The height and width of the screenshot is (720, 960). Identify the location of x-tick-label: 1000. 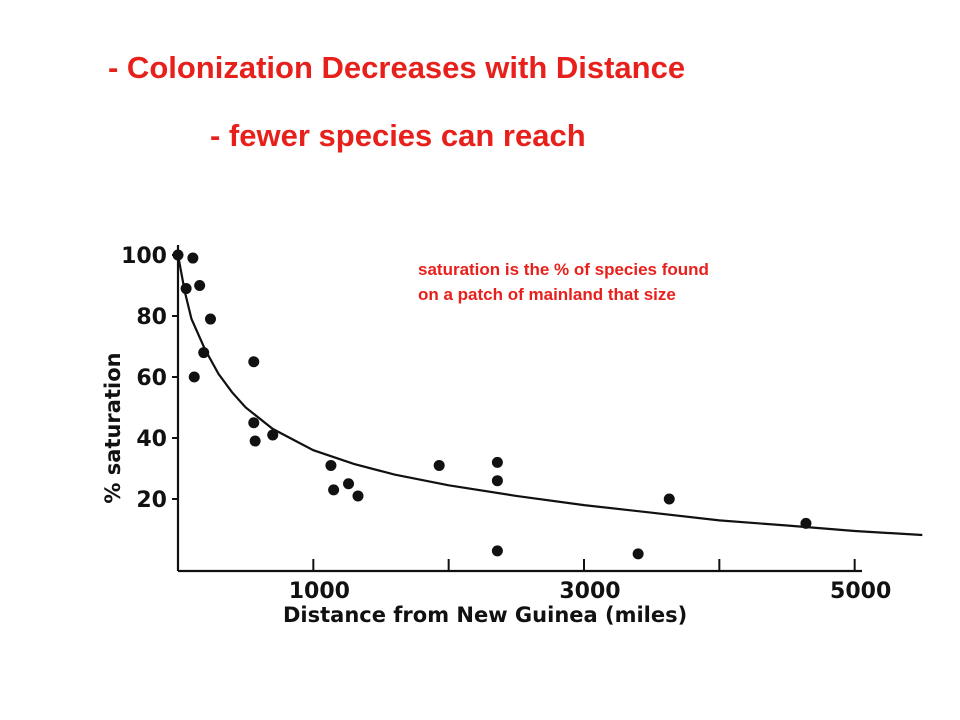
(319, 591).